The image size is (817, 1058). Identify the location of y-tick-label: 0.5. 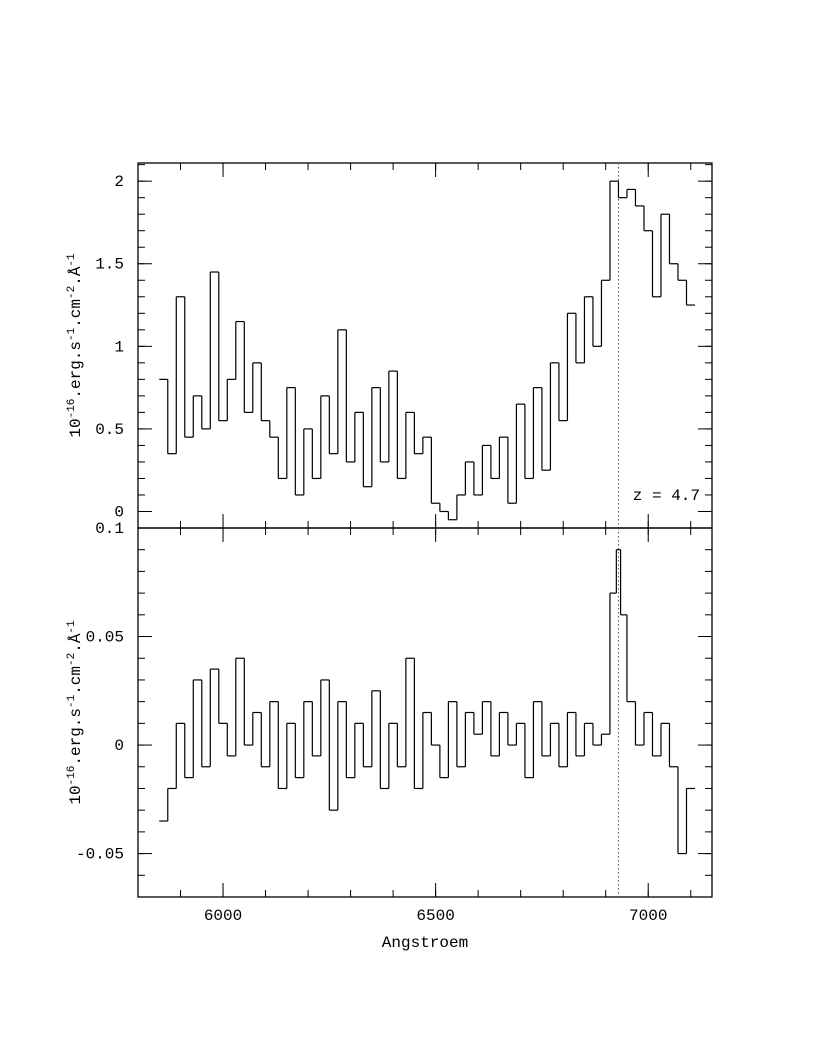
(109, 430).